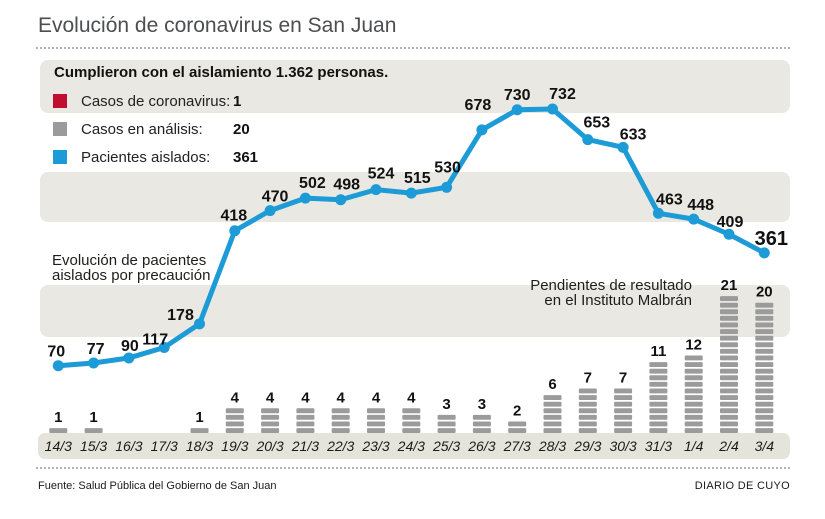 The image size is (825, 519). Describe the element at coordinates (611, 285) in the screenshot. I see `annotation-line-1: Pendientes de resultado` at that location.